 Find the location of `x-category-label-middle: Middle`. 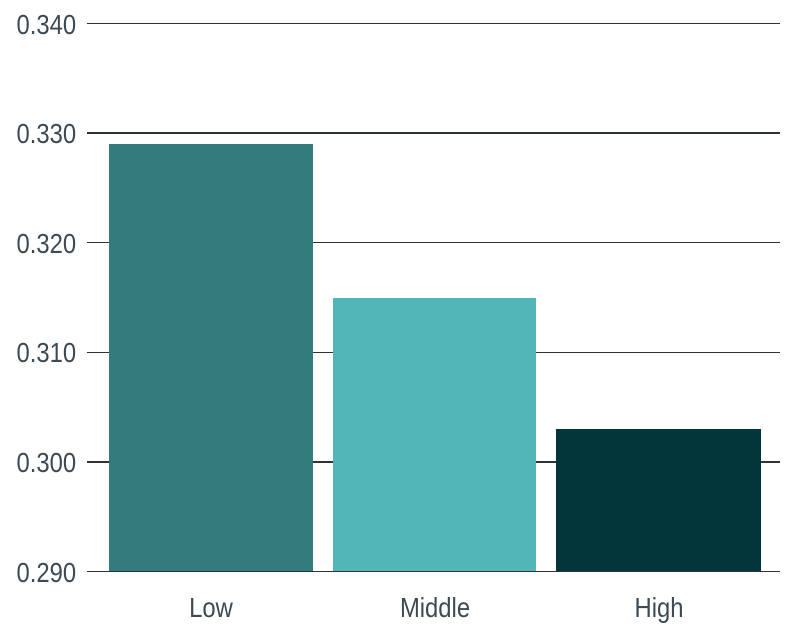

x-category-label-middle: Middle is located at coordinates (434, 607).